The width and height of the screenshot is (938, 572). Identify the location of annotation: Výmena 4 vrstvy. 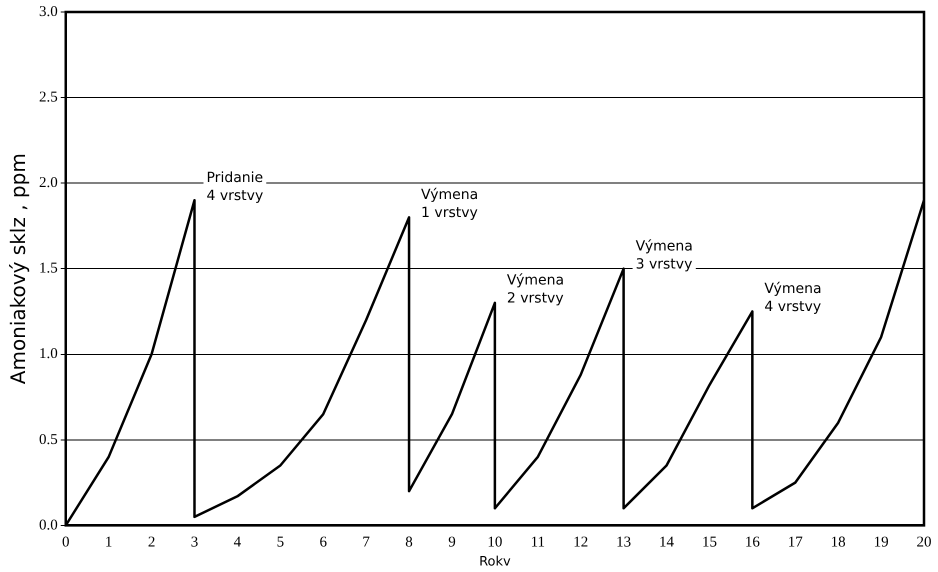
(793, 298).